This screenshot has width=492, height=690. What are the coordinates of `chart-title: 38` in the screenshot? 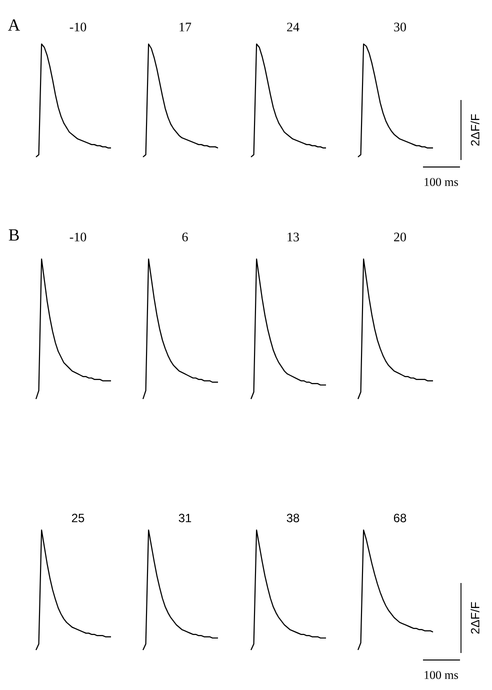 It's located at (293, 518).